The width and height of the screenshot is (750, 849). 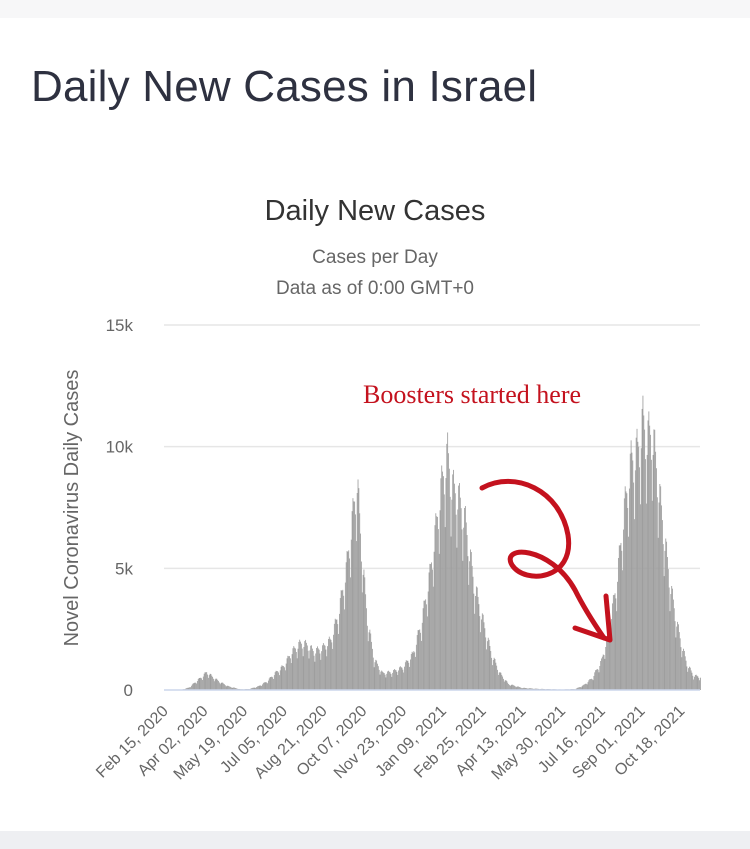 I want to click on annotation-arrow, so click(x=546, y=560).